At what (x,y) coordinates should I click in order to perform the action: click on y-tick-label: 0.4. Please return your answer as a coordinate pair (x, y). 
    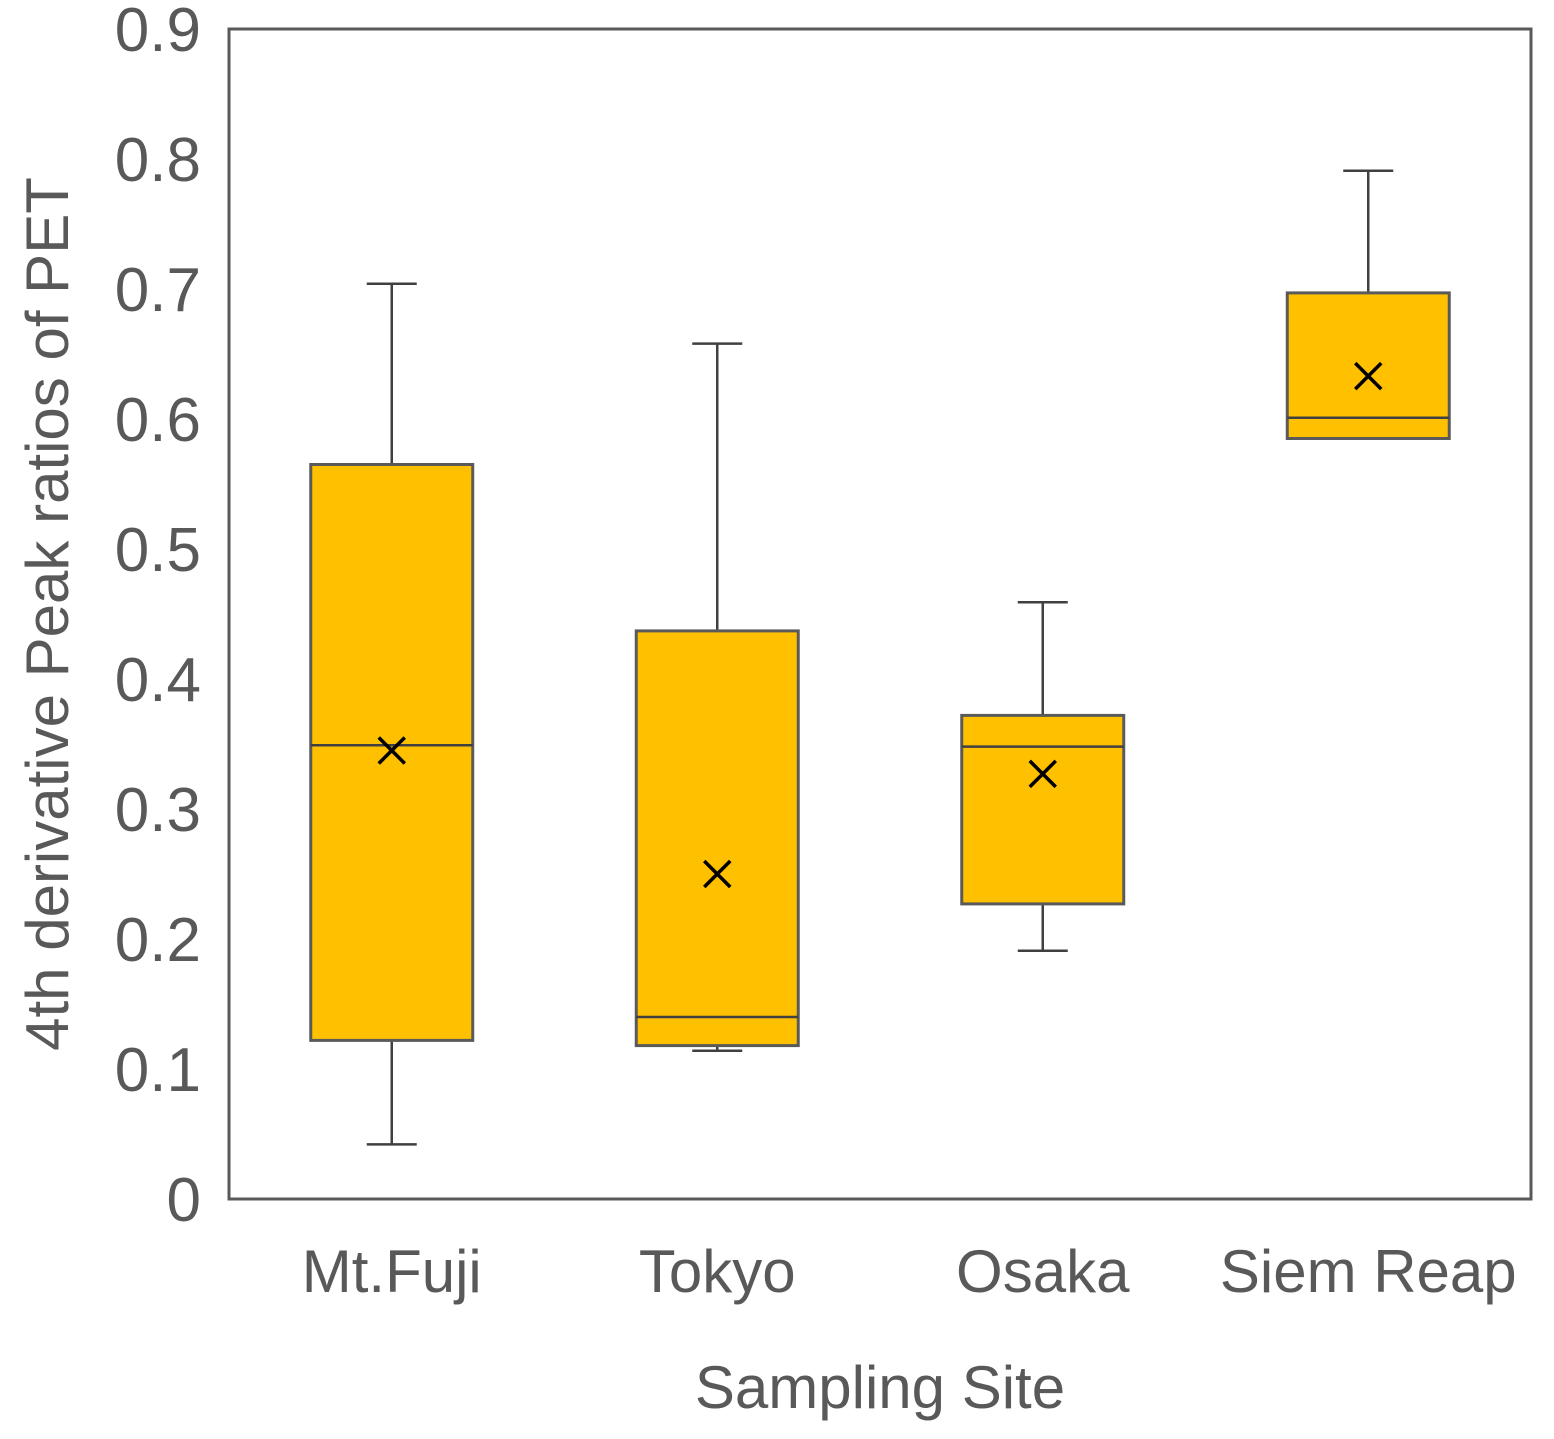
    Looking at the image, I should click on (158, 680).